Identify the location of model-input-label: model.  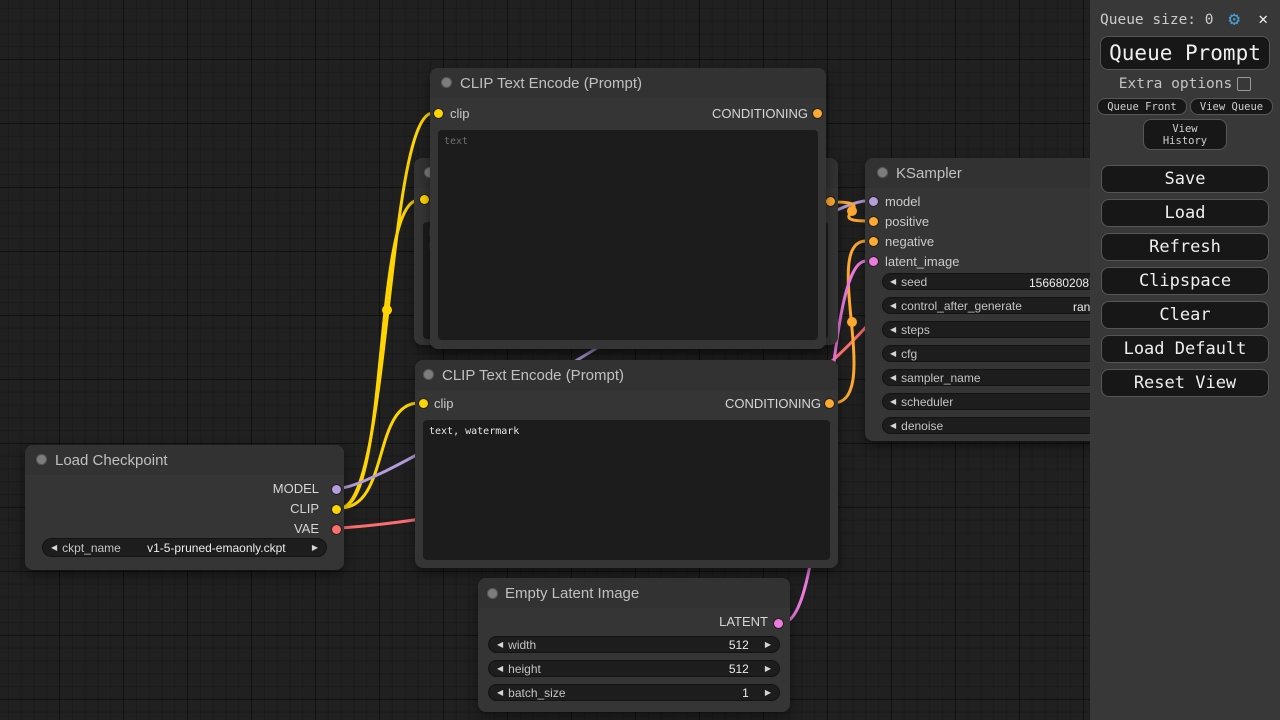
(903, 201).